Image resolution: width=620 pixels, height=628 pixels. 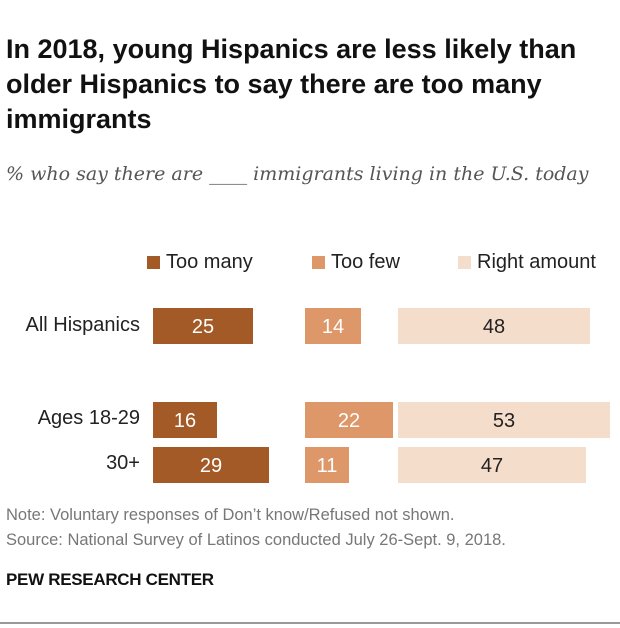 I want to click on data-label: 53, so click(x=504, y=421).